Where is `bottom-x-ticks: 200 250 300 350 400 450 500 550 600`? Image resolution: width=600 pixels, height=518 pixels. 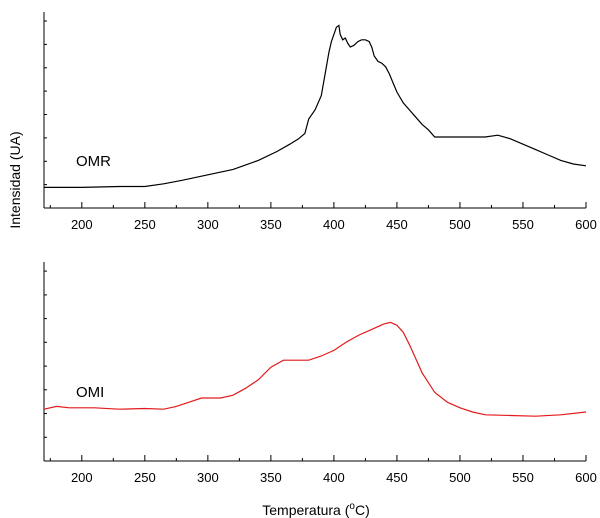 bottom-x-ticks: 200 250 300 350 400 450 500 550 600 is located at coordinates (323, 470).